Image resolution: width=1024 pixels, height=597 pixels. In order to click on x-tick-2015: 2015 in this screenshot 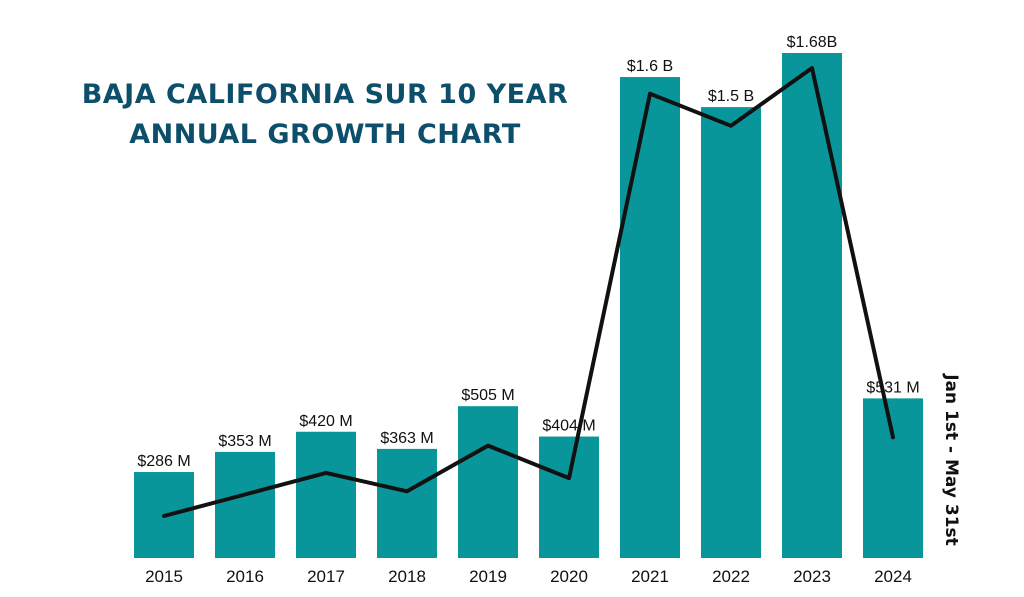, I will do `click(164, 576)`.